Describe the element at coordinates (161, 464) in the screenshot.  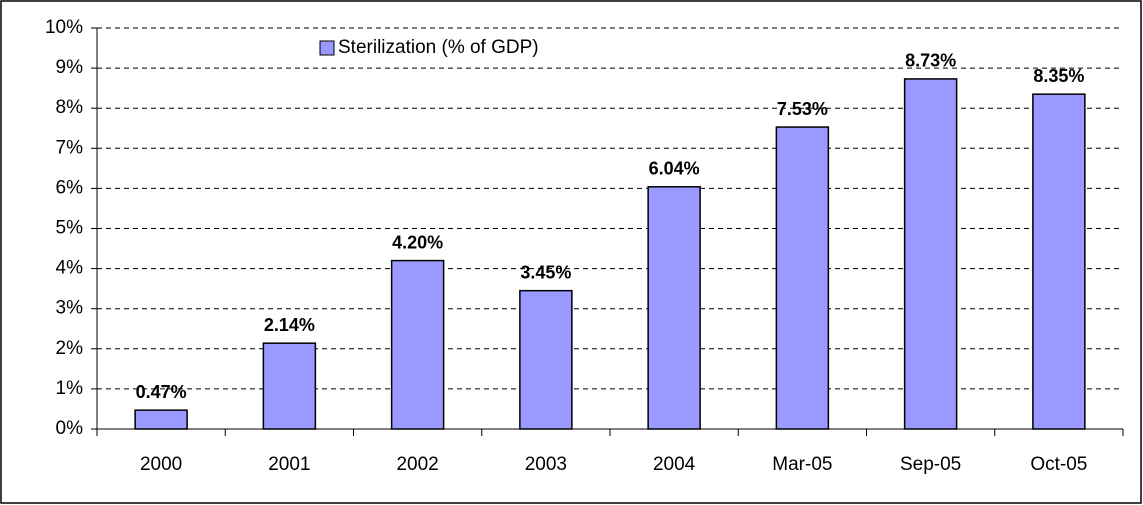
I see `x-tick-label: 2000` at that location.